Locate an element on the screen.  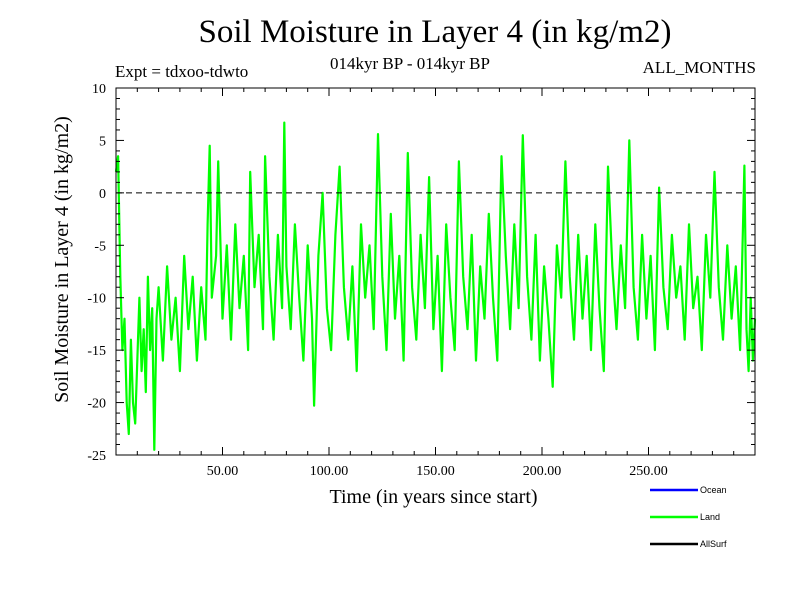
chart-title: Soil Moisture in Layer 4 (in kg/m2) is located at coordinates (435, 32).